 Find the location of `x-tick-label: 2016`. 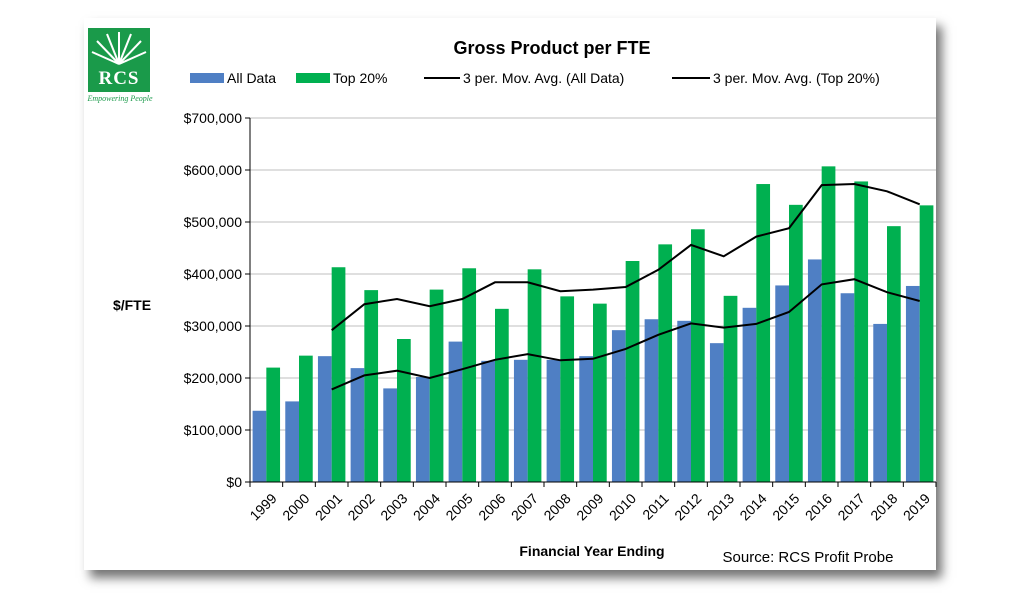

x-tick-label: 2016 is located at coordinates (818, 506).